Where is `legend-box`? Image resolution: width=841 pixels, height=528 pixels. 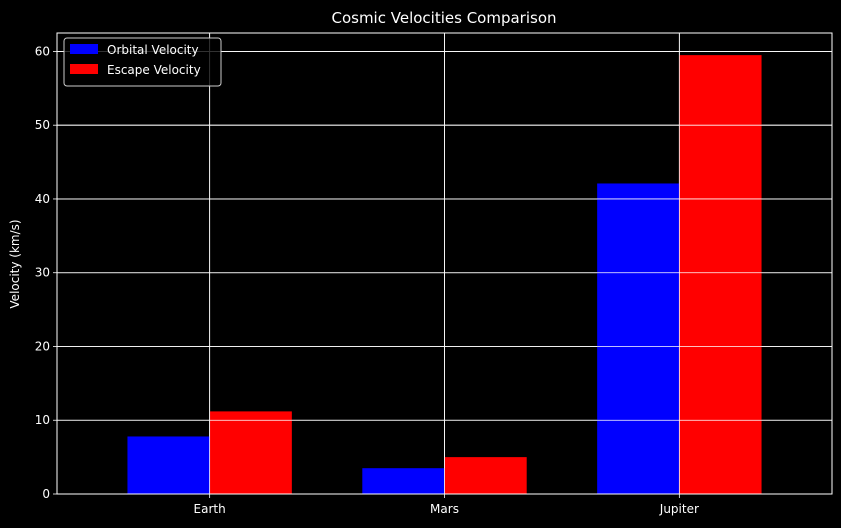
legend-box is located at coordinates (142, 62).